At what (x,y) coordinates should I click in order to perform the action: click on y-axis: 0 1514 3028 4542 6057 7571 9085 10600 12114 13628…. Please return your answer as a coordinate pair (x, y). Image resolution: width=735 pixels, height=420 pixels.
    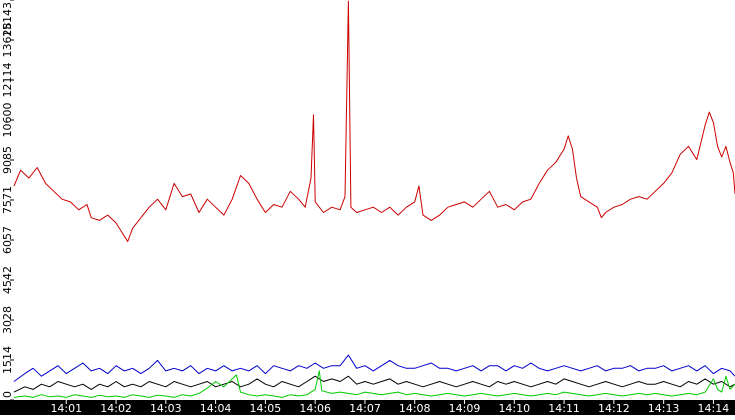
    Looking at the image, I should click on (7, 200).